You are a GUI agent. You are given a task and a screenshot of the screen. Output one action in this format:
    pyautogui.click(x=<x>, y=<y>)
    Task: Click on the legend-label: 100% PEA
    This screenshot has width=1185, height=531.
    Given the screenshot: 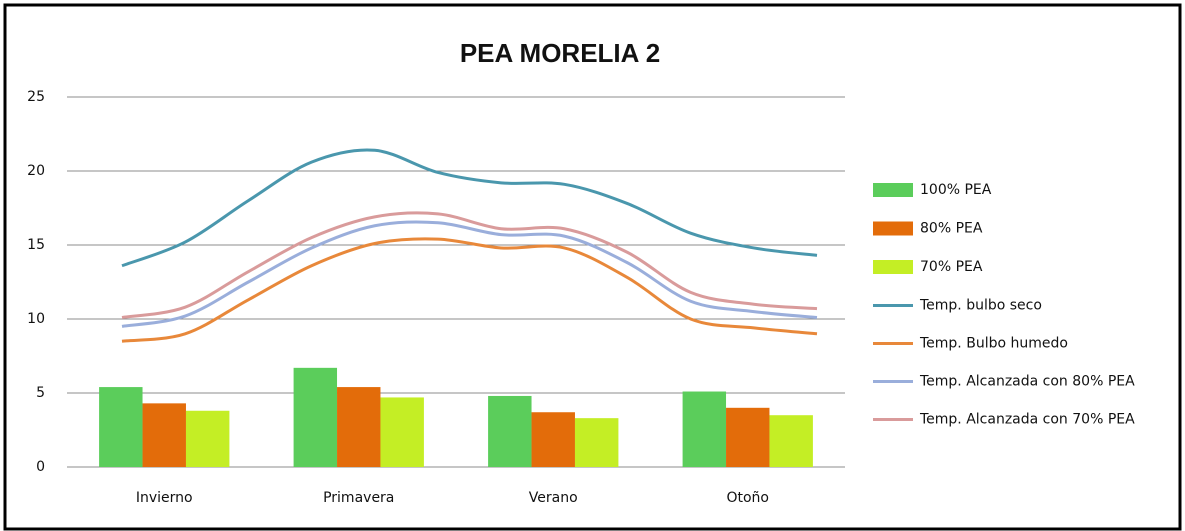 What is the action you would take?
    pyautogui.click(x=956, y=190)
    